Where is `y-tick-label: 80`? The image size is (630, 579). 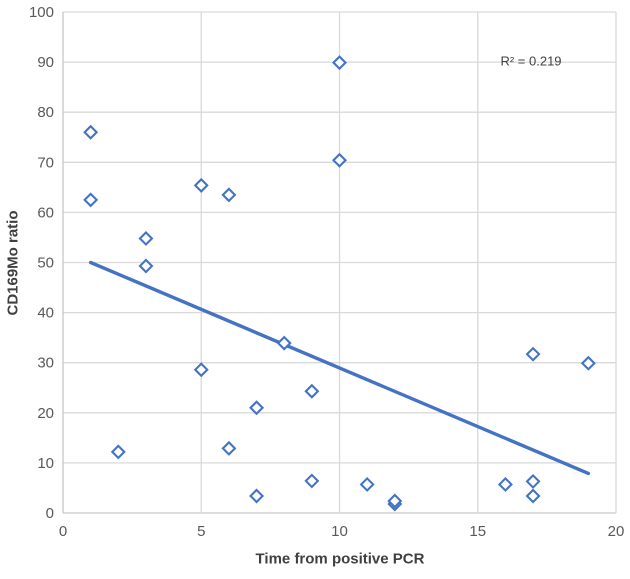
y-tick-label: 80 is located at coordinates (45, 112).